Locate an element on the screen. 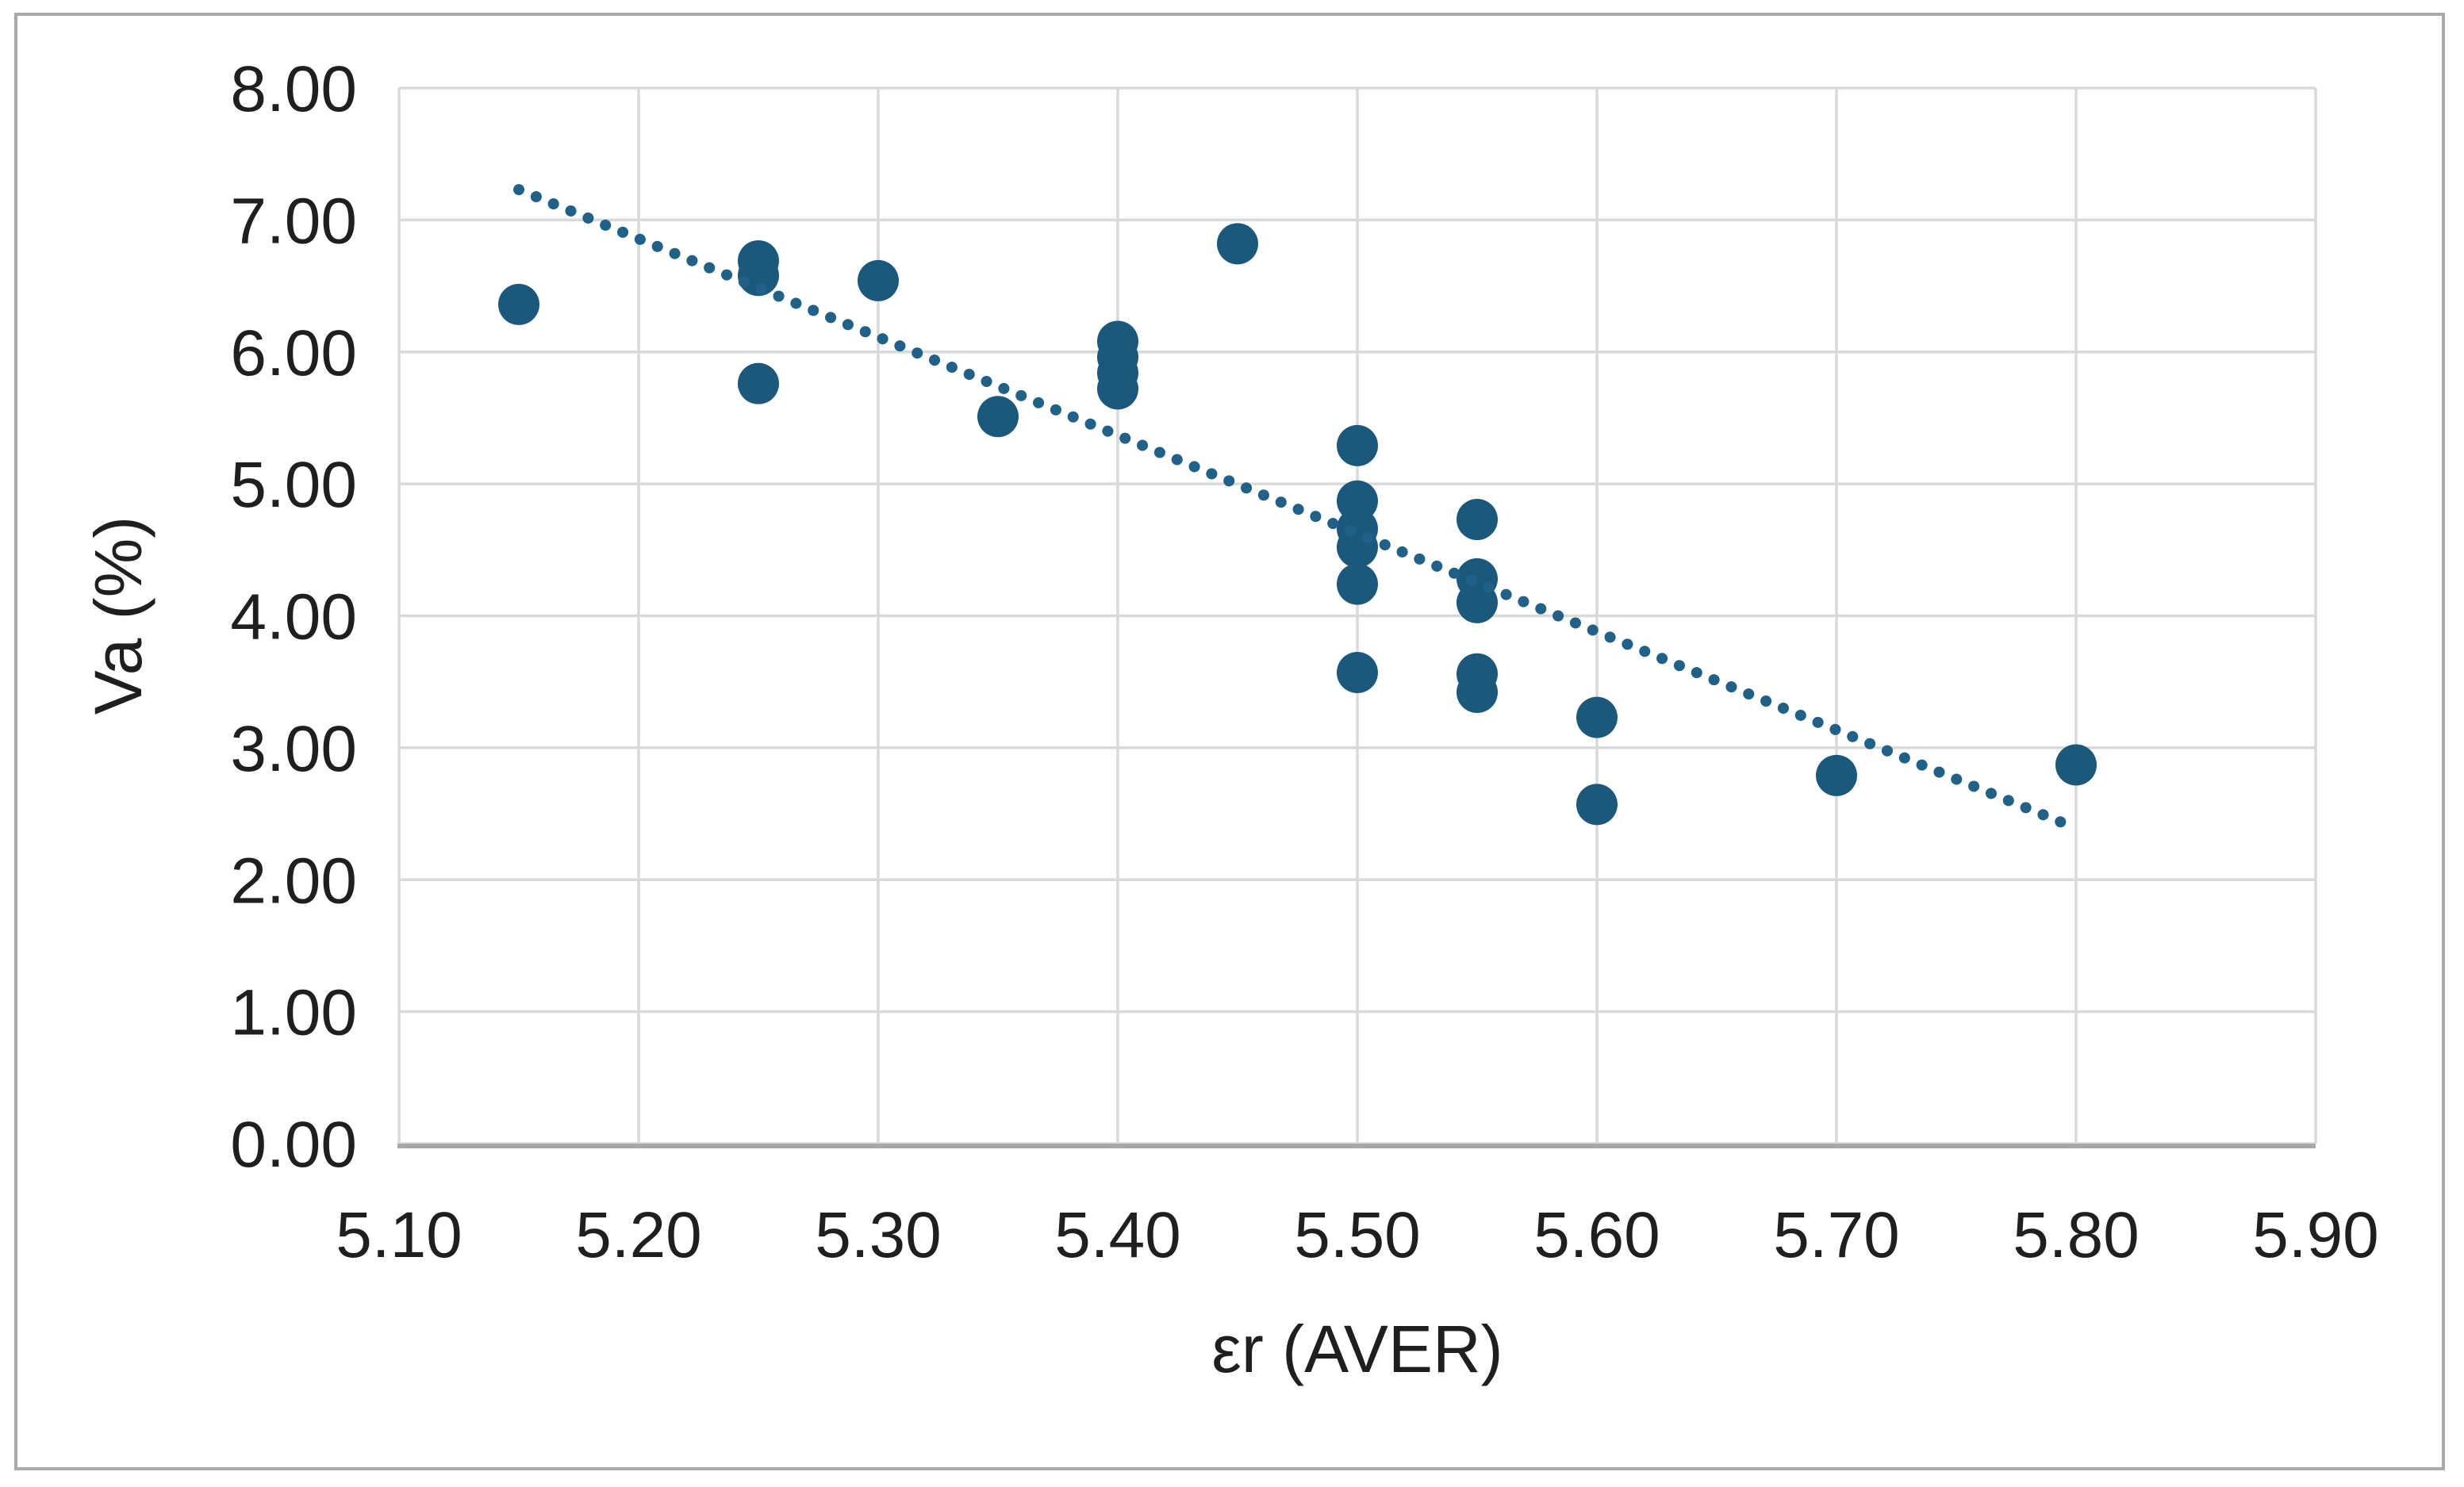 The image size is (2464, 1487). y-axis-title: Va (%) is located at coordinates (118, 615).